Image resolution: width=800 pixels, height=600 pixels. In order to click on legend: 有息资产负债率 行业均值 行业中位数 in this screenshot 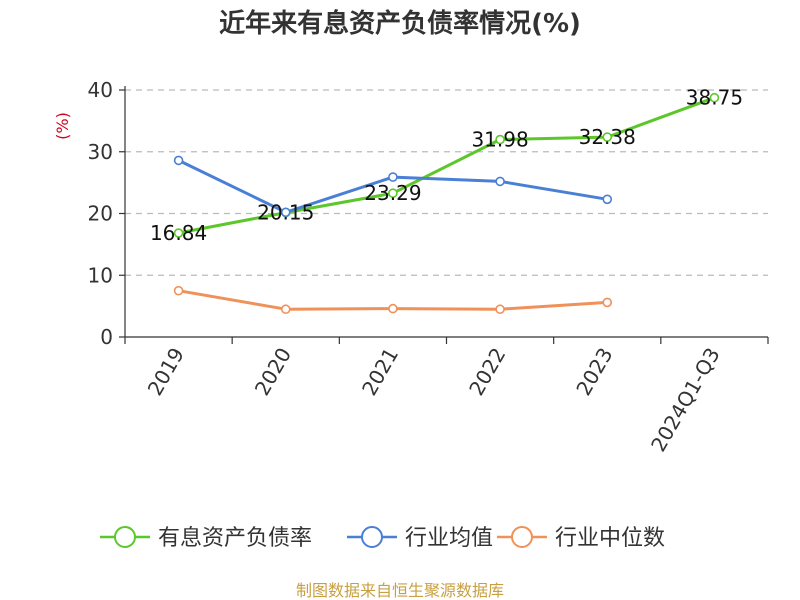, I will do `click(382, 538)`.